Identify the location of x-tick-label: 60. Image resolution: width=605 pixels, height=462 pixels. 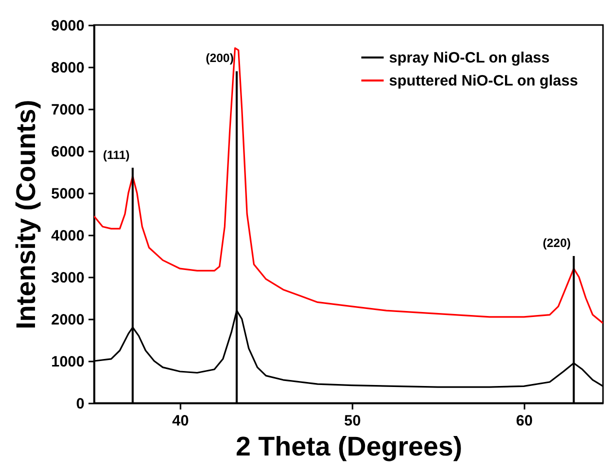
(524, 421).